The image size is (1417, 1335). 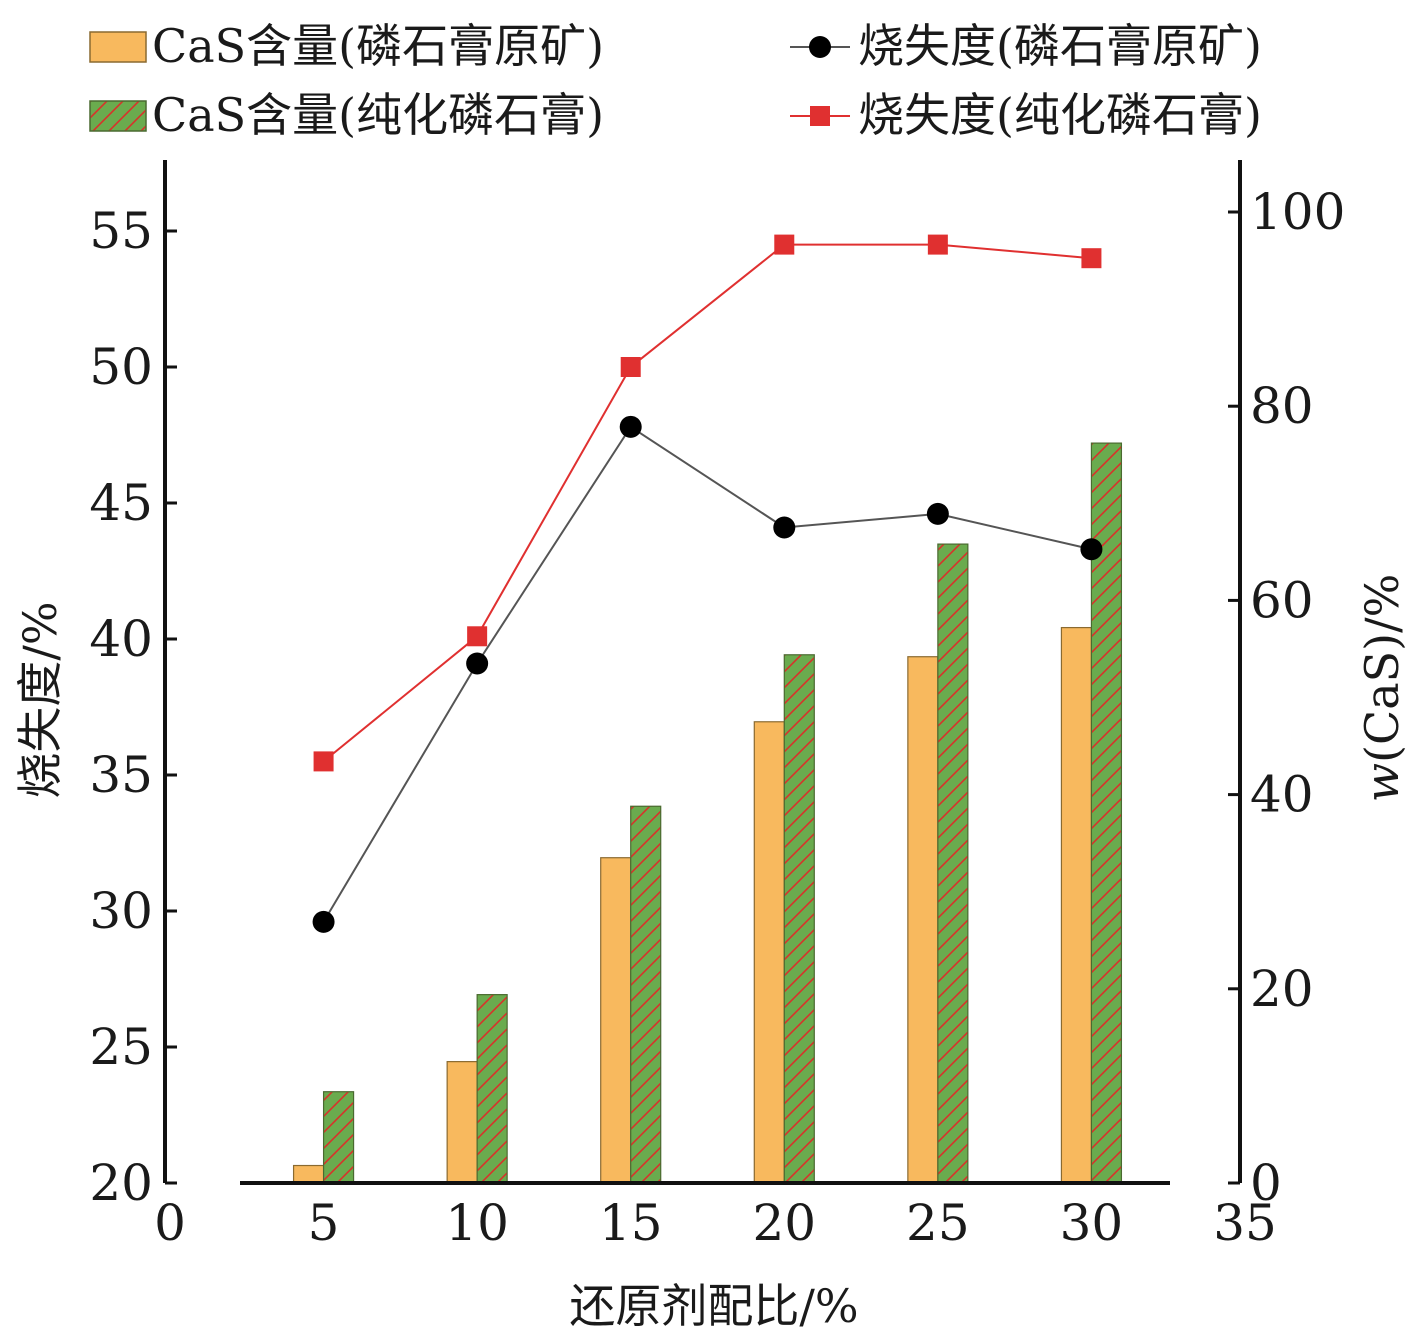 What do you see at coordinates (477, 1223) in the screenshot?
I see `x-tick-label-10: 10` at bounding box center [477, 1223].